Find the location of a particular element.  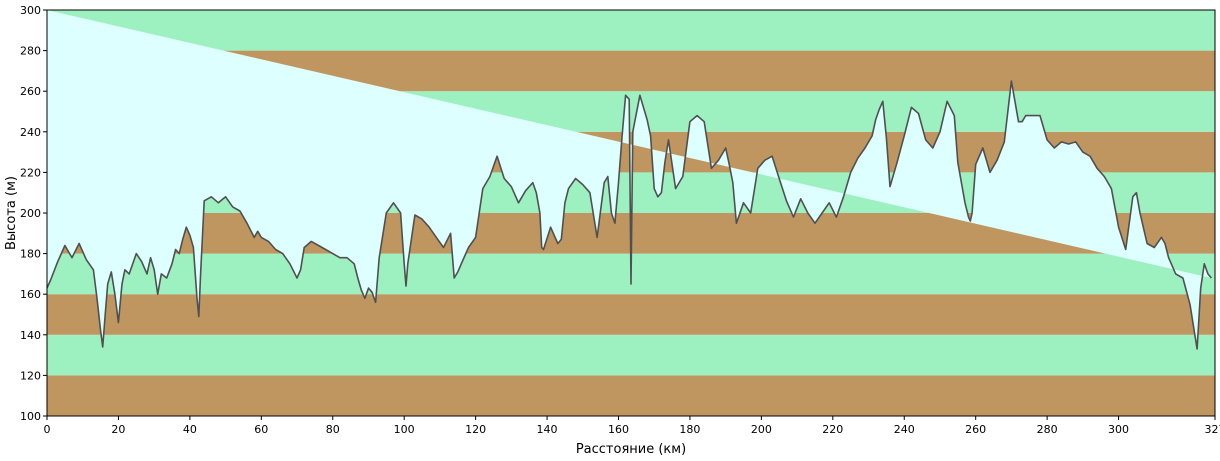

y-tick-label: 260 is located at coordinates (30, 91).